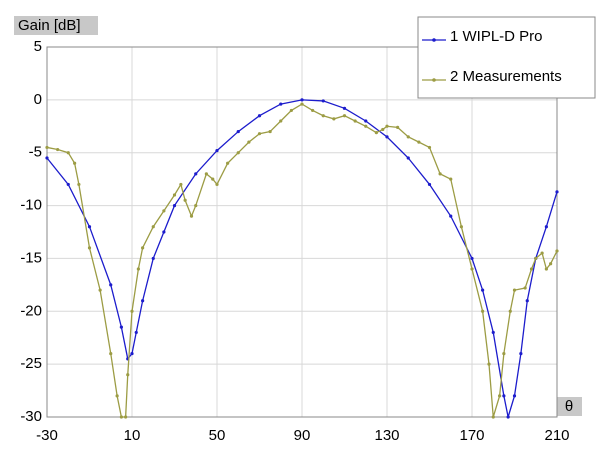 The image size is (615, 449). I want to click on y-tick-label: 0, so click(38, 99).